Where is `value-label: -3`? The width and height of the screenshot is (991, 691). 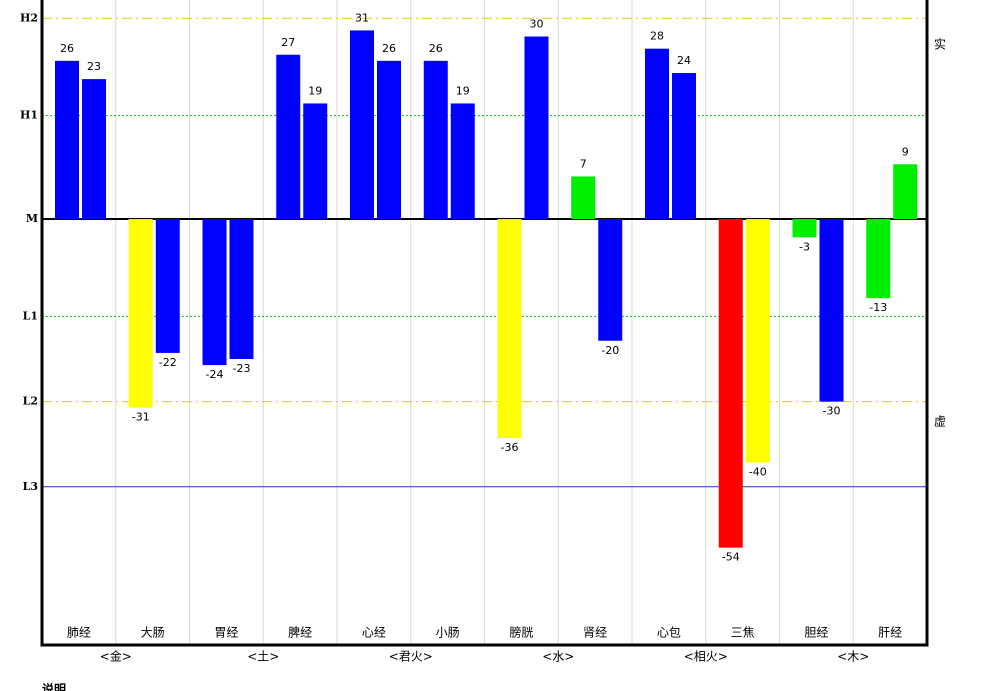 value-label: -3 is located at coordinates (804, 246).